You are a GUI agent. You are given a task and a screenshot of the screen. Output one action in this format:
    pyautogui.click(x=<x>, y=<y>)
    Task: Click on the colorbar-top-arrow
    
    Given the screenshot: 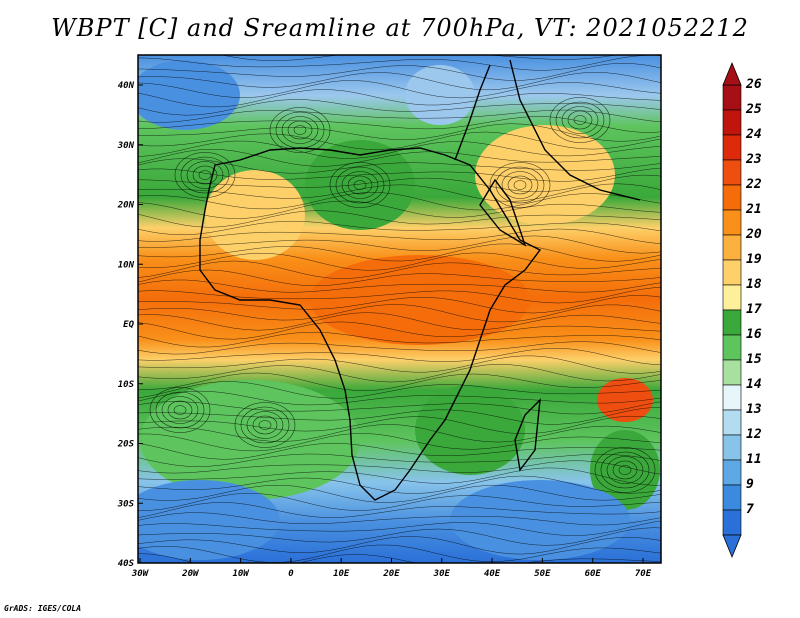 What is the action you would take?
    pyautogui.click(x=732, y=73)
    